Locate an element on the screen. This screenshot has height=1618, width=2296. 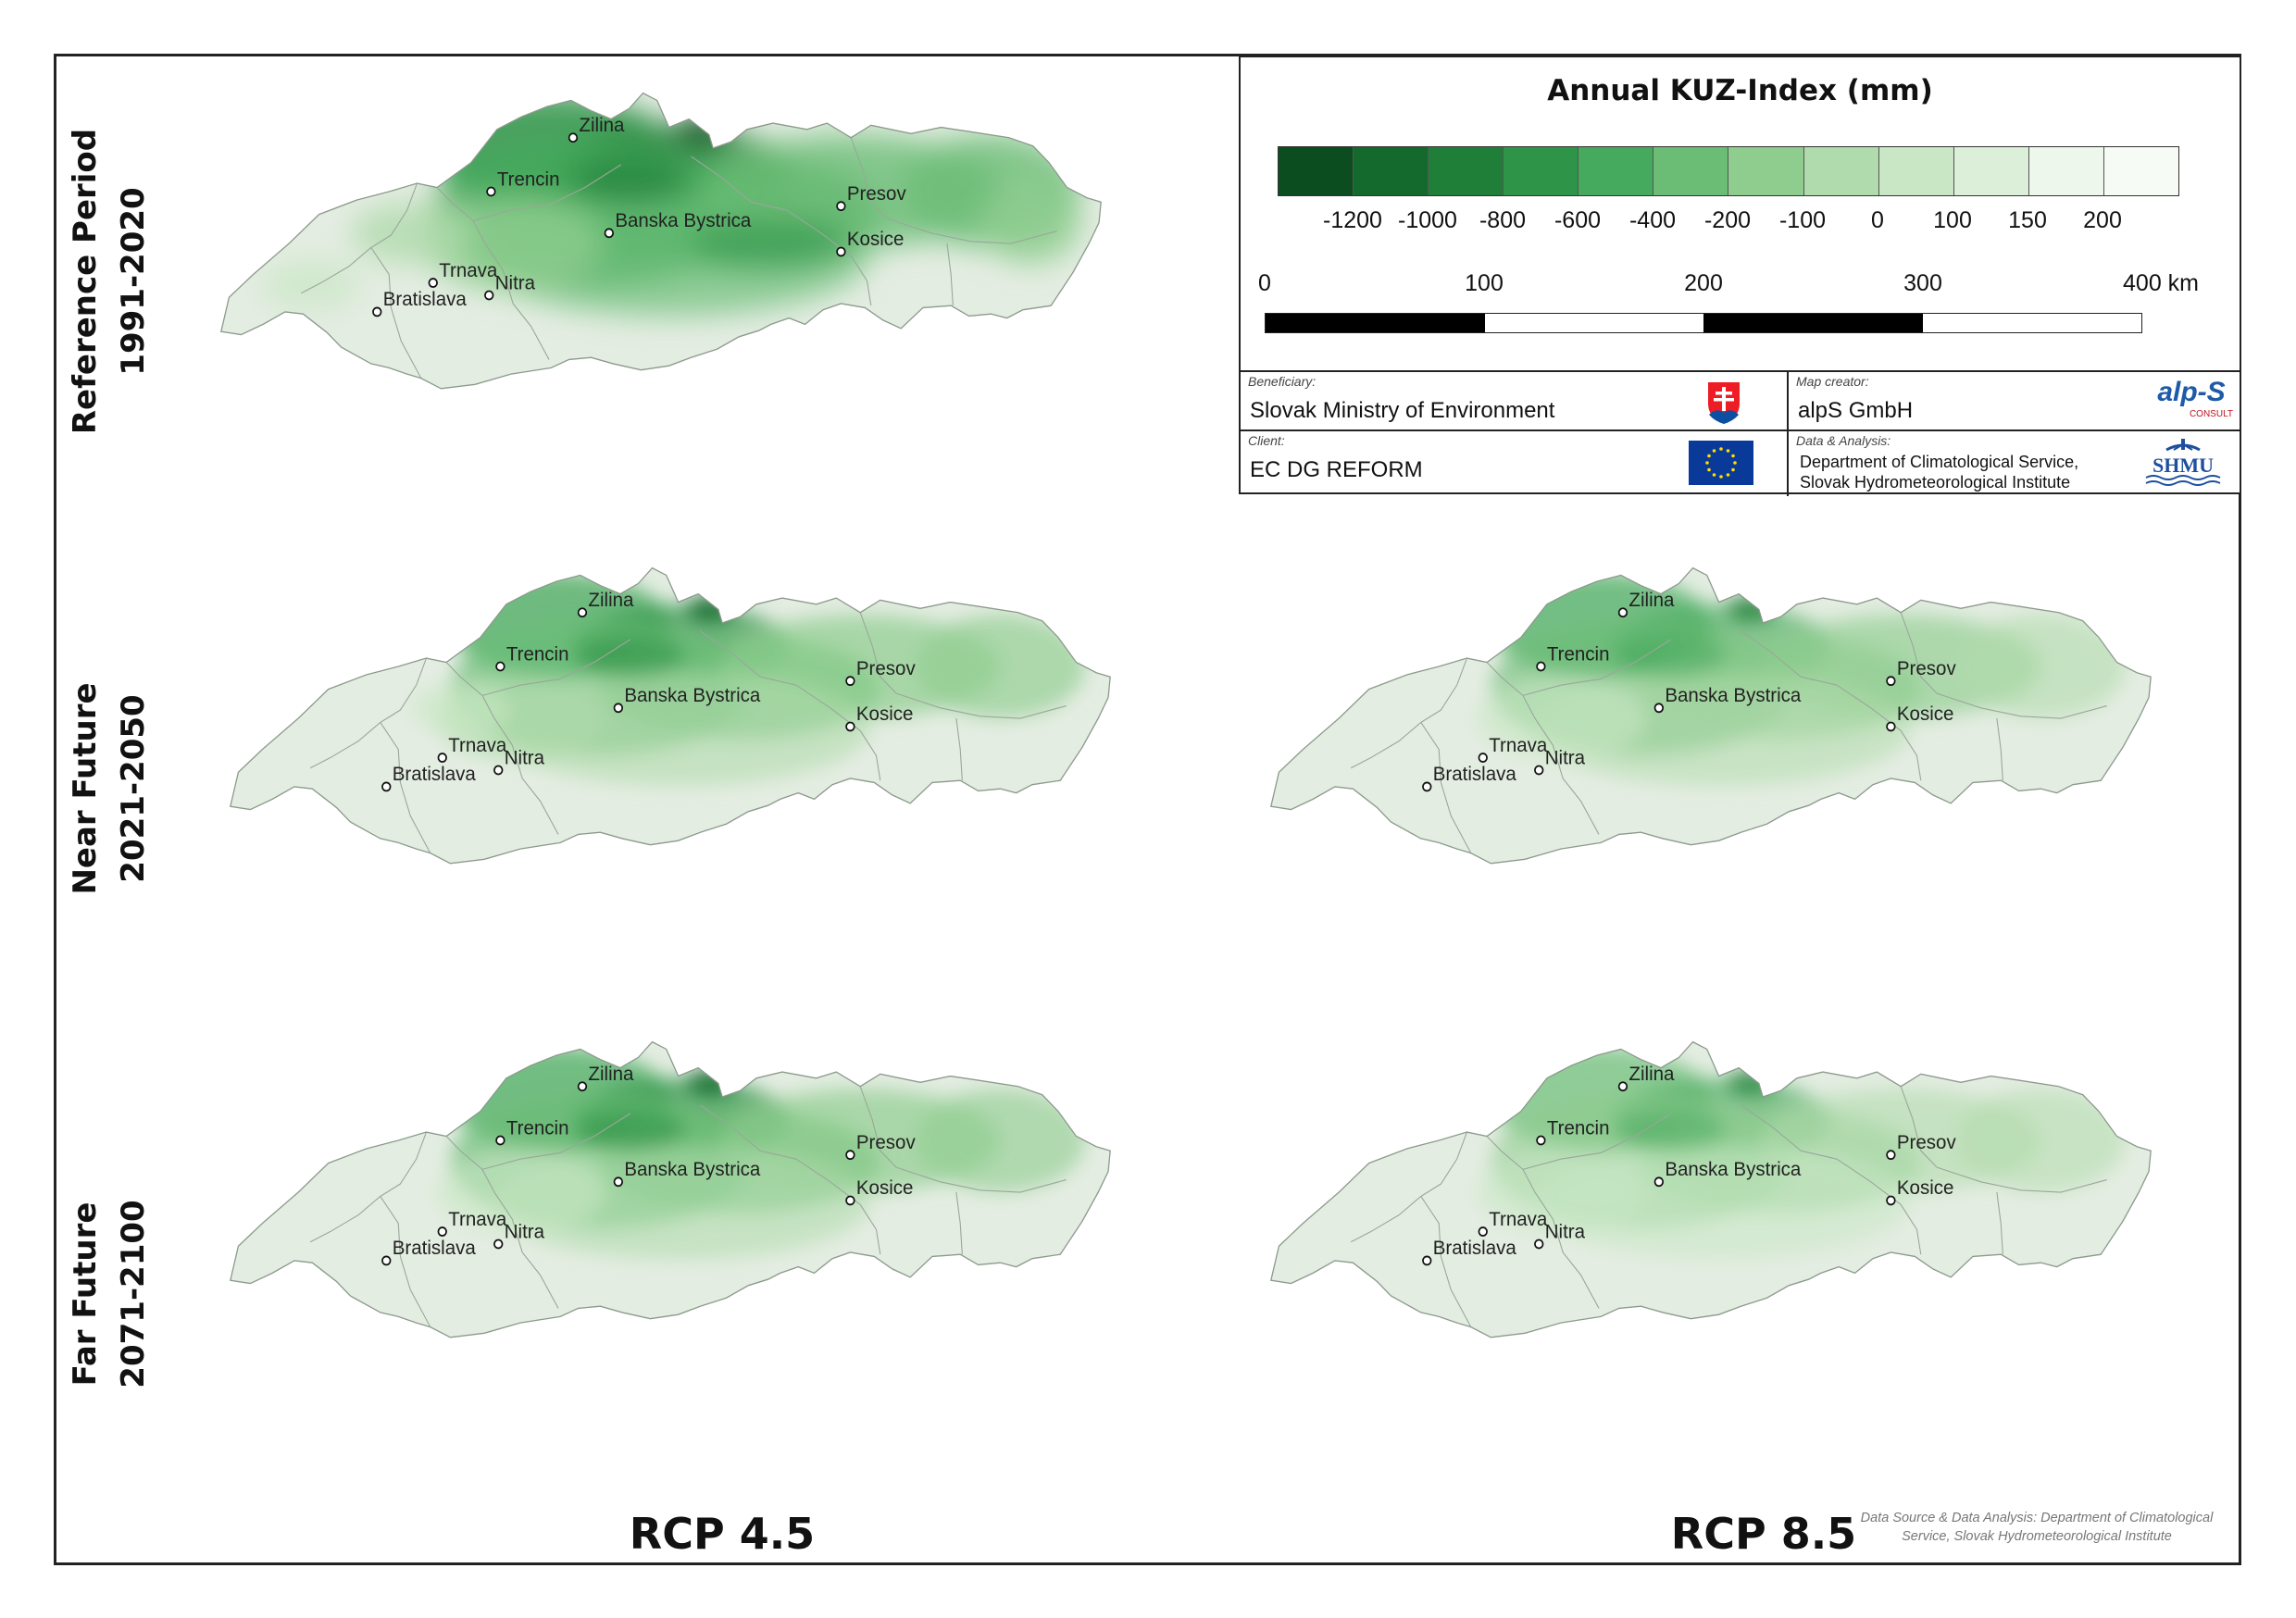
column-label-rcp85: RCP 8.5 is located at coordinates (1763, 1534).